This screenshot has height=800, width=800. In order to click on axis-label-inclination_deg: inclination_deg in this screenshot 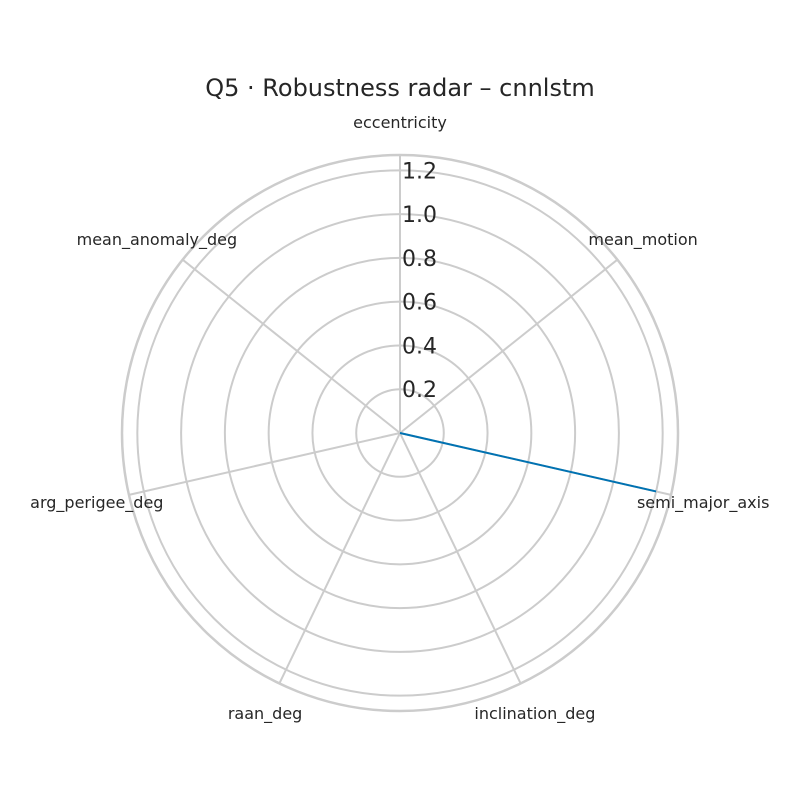, I will do `click(534, 714)`.